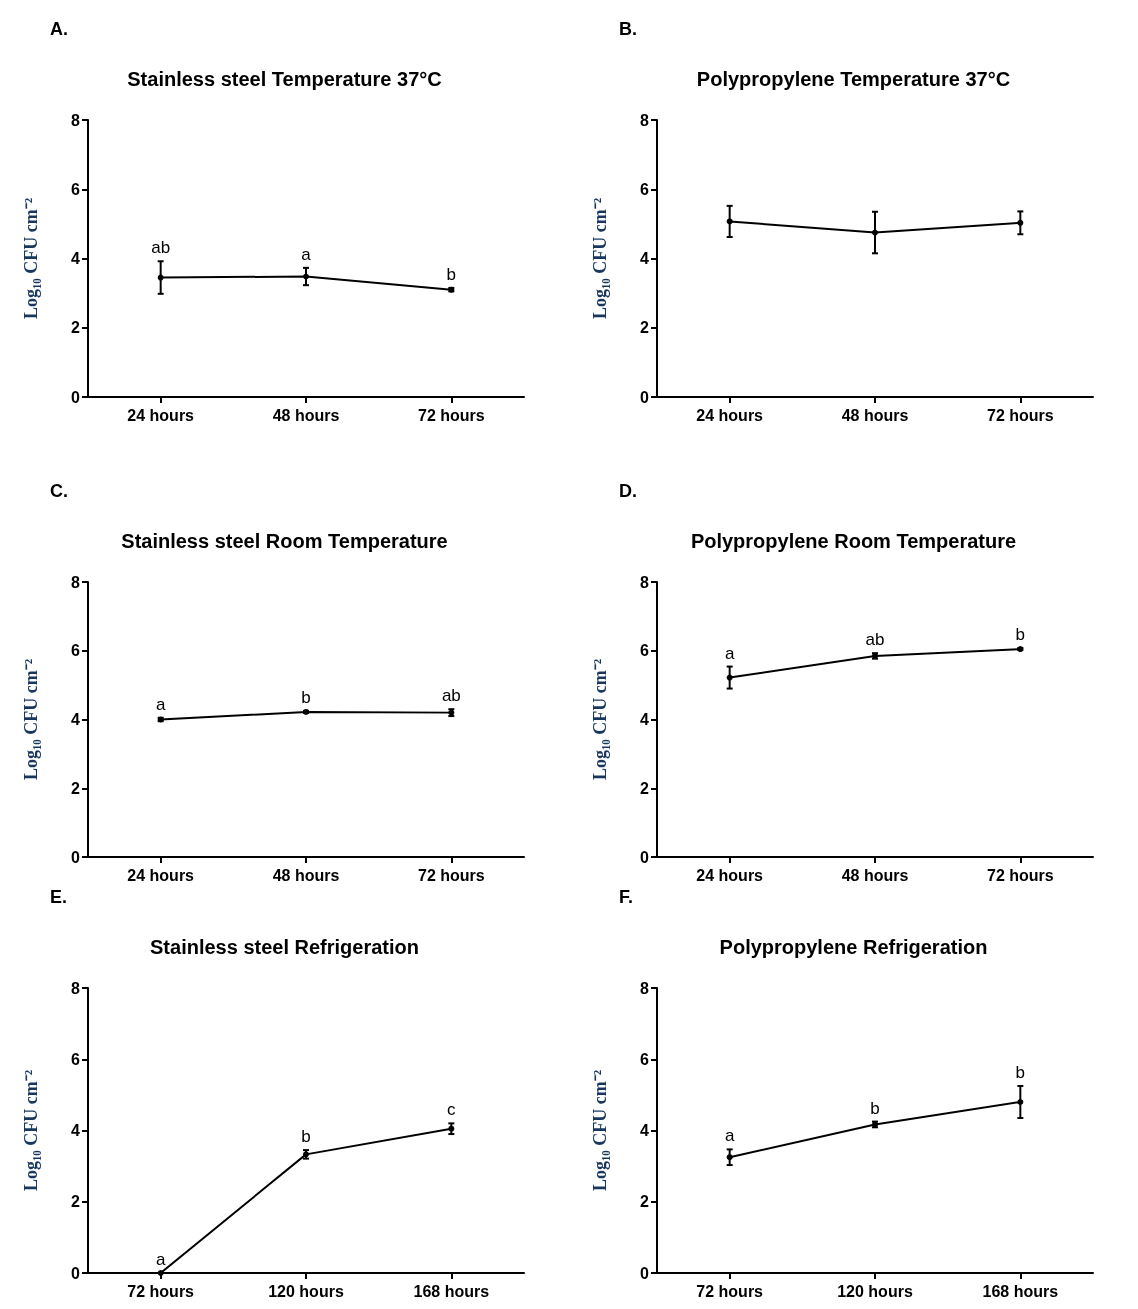  What do you see at coordinates (853, 79) in the screenshot?
I see `chart-title: Polypropylene Temperature 37°C` at bounding box center [853, 79].